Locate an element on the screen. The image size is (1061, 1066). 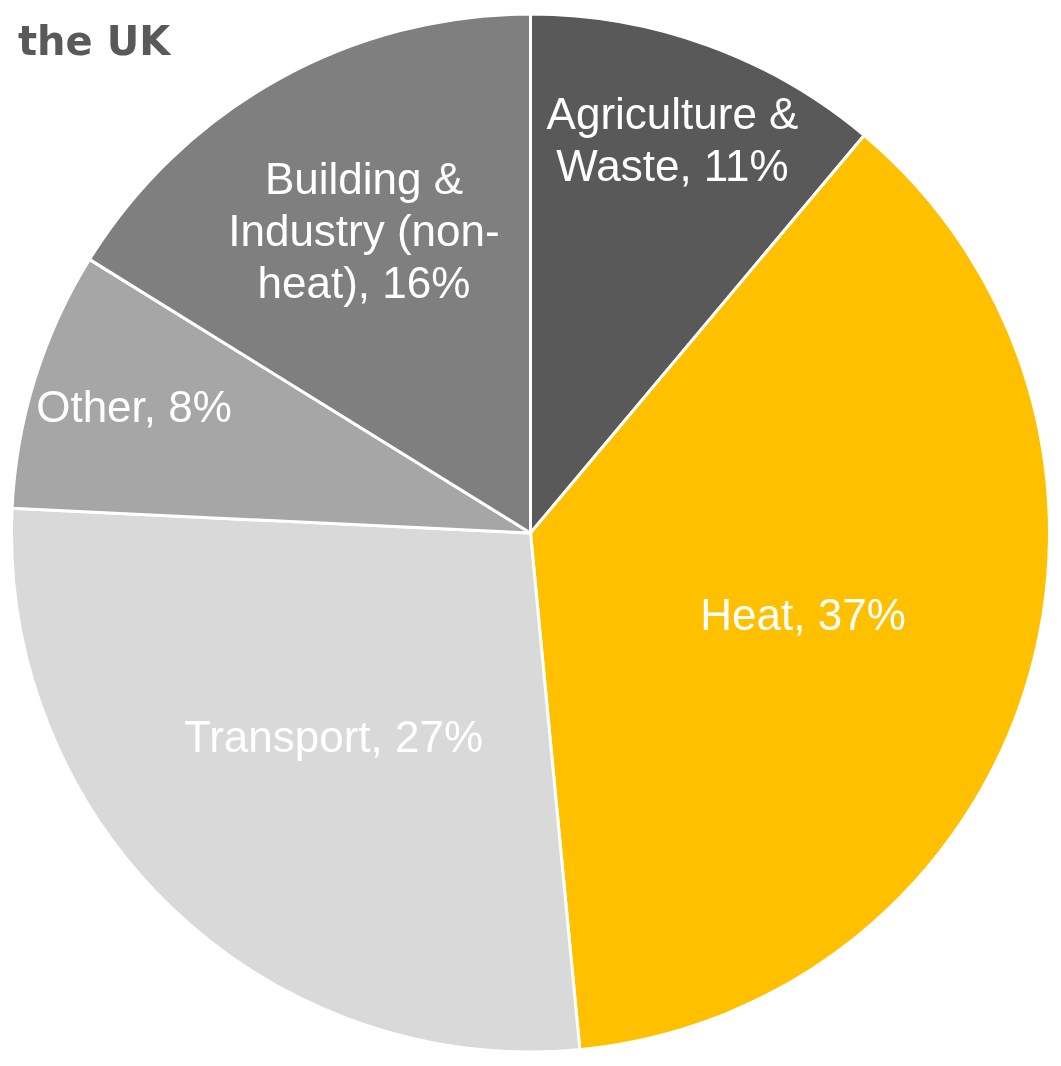
slice-label: Heat, 37% is located at coordinates (803, 614).